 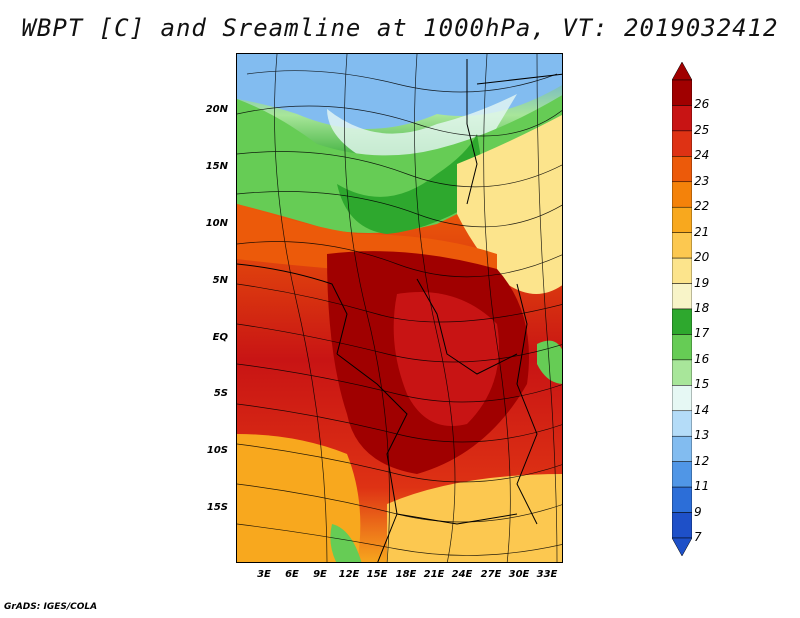 I want to click on yellow-region-east, so click(x=509, y=204).